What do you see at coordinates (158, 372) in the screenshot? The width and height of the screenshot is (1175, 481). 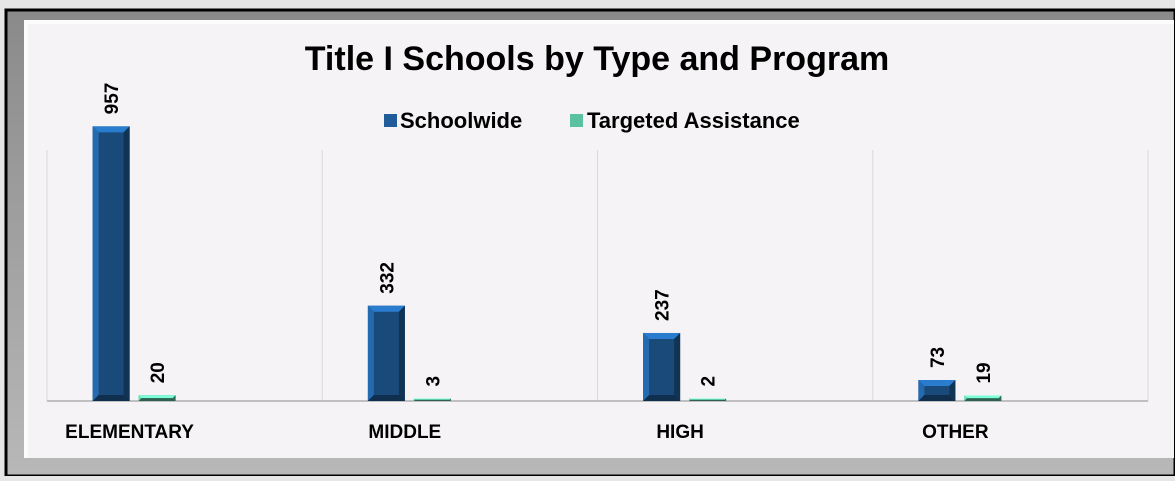 I see `data-label: 20` at bounding box center [158, 372].